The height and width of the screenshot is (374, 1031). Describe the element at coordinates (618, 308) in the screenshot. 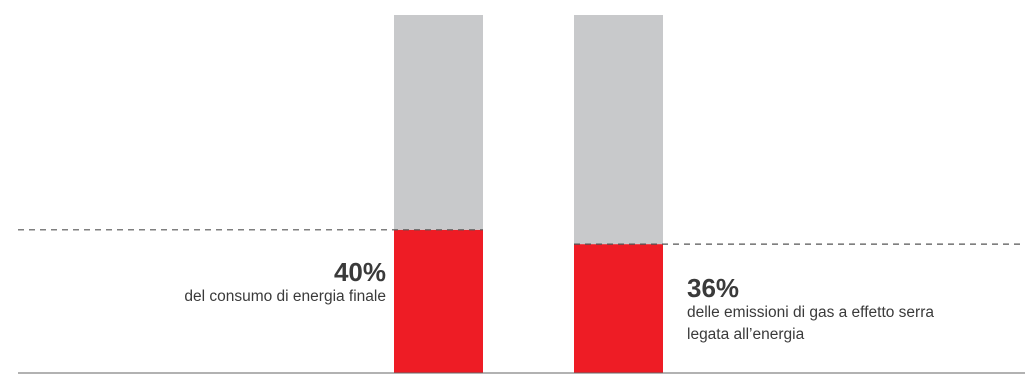

I see `bar-2-highlight-segment` at that location.